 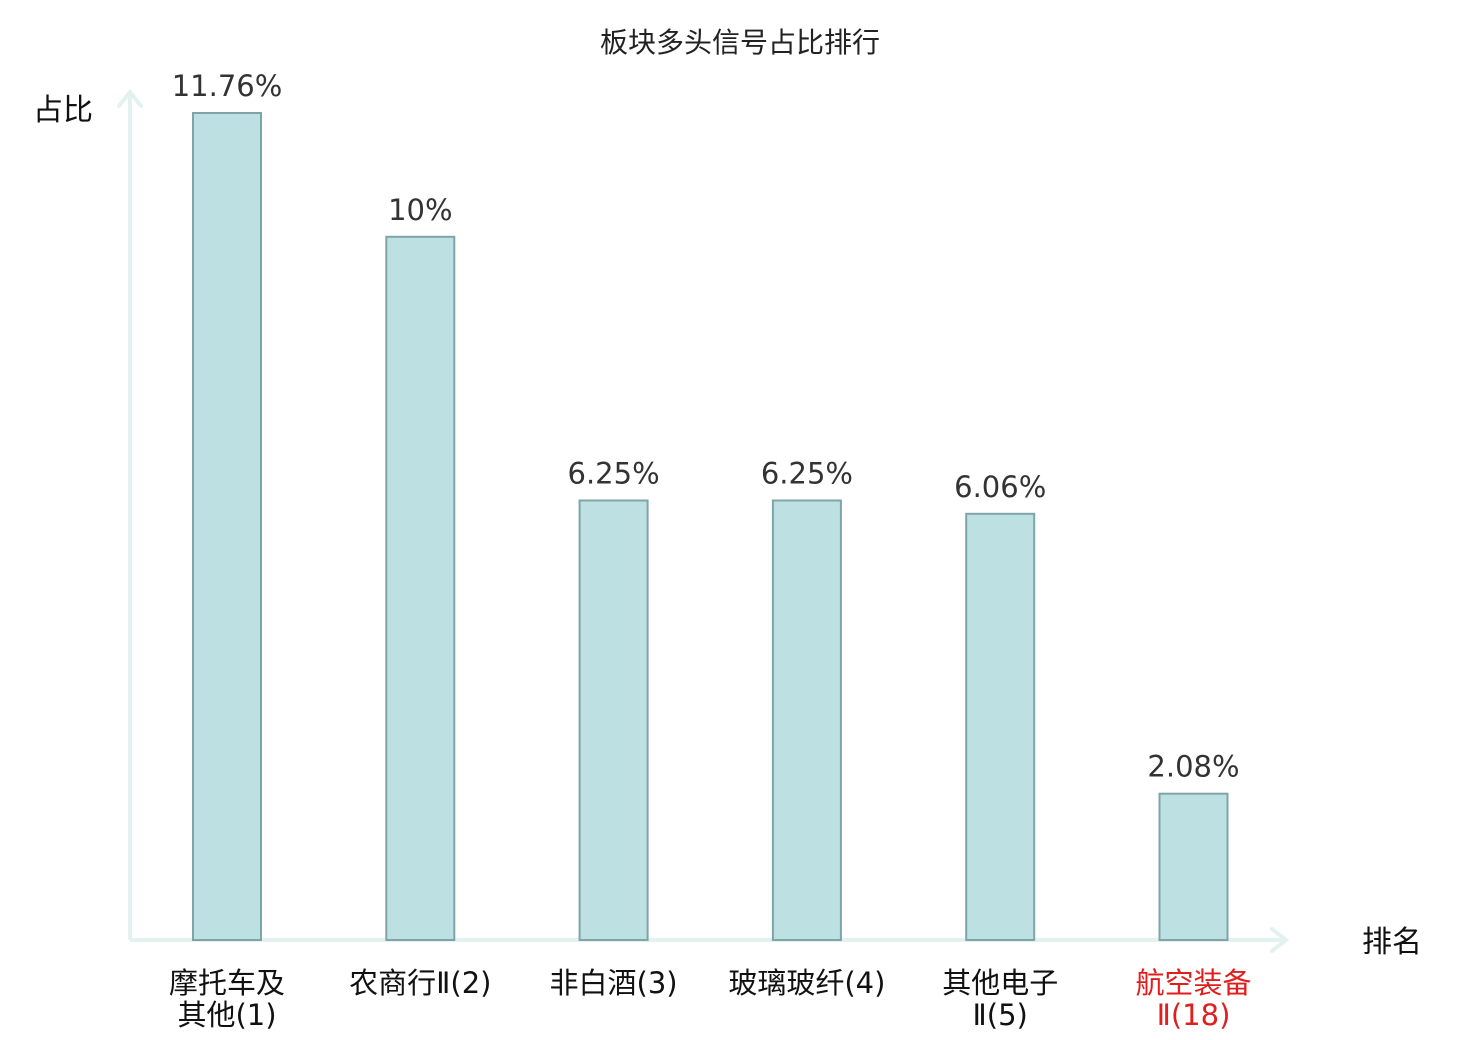 What do you see at coordinates (420, 210) in the screenshot?
I see `value-label-2: 10%` at bounding box center [420, 210].